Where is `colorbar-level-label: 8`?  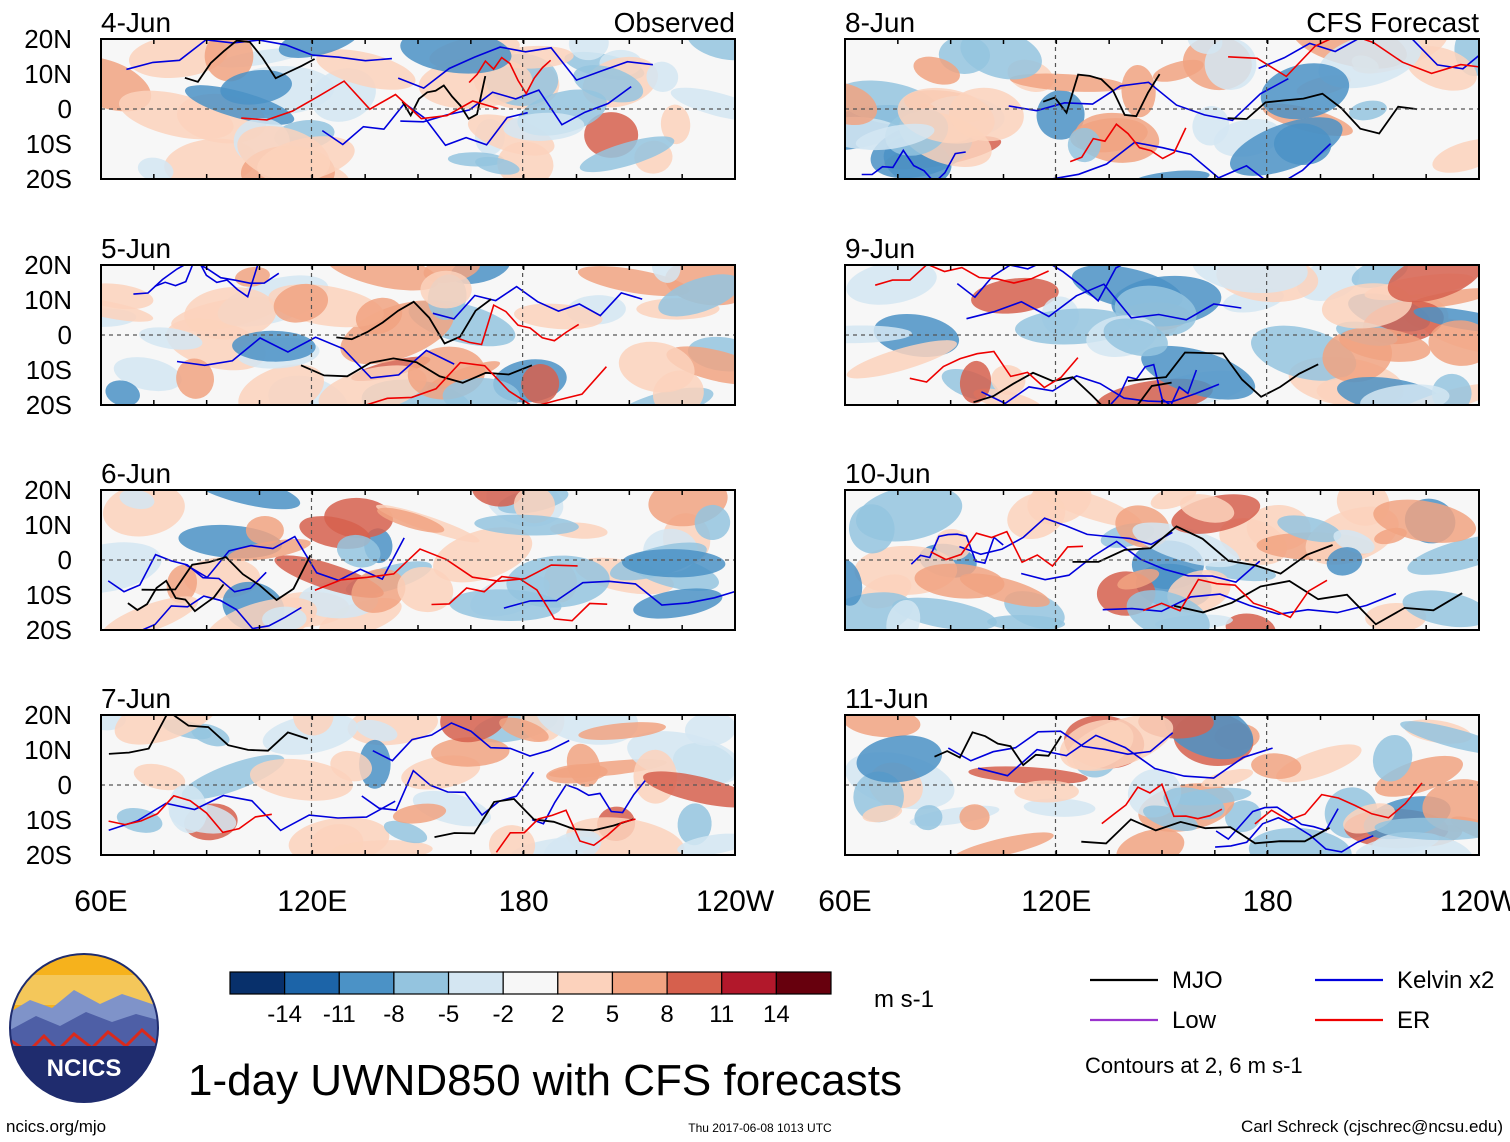 colorbar-level-label: 8 is located at coordinates (666, 1014).